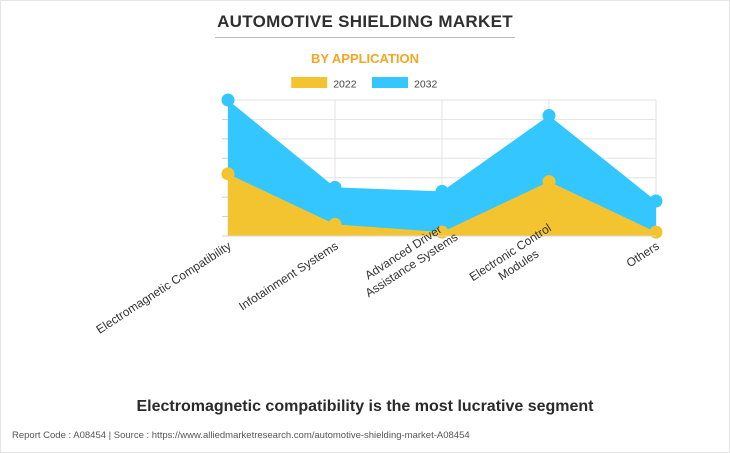 This screenshot has width=730, height=453. I want to click on title-divider, so click(365, 37).